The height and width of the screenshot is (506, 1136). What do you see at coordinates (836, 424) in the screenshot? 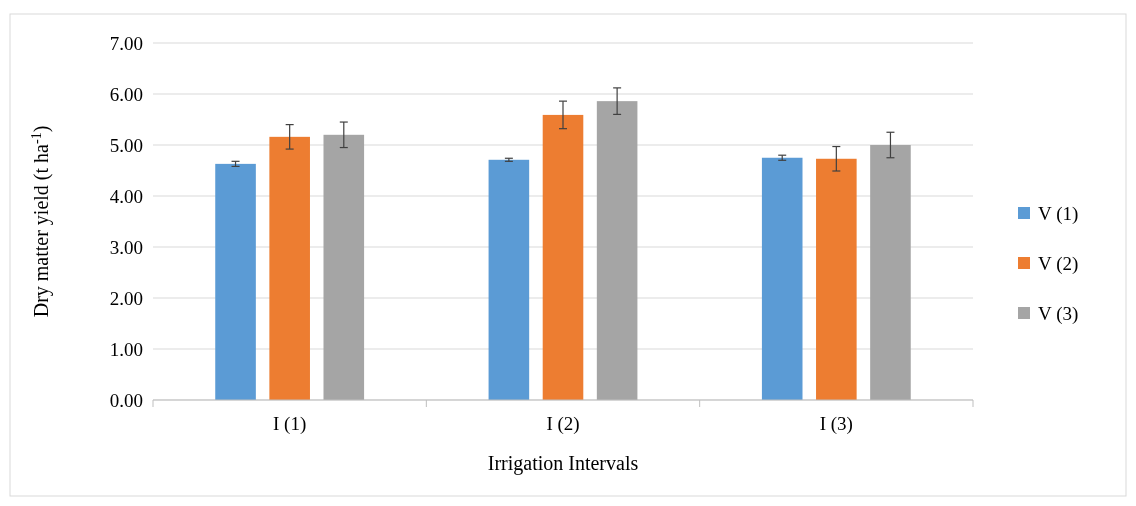
I see `x-tick-label: I (3)` at bounding box center [836, 424].